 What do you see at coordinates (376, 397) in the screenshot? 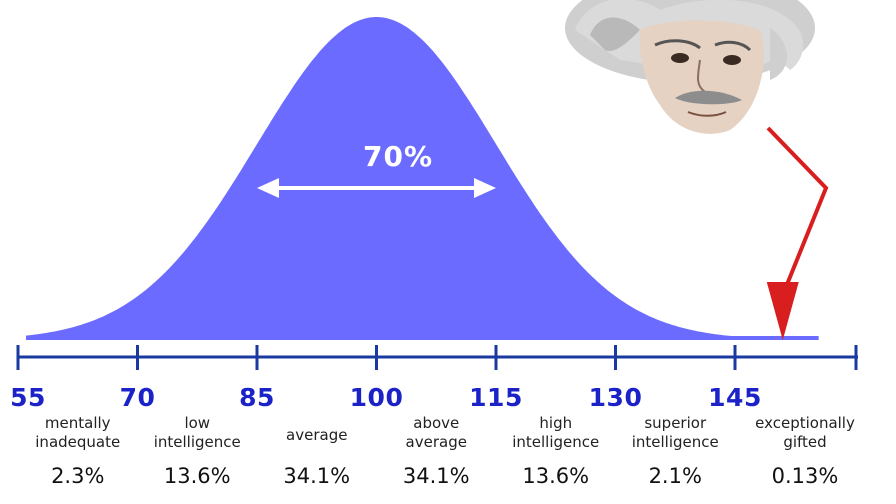
I see `x-tick-label: 100` at bounding box center [376, 397].